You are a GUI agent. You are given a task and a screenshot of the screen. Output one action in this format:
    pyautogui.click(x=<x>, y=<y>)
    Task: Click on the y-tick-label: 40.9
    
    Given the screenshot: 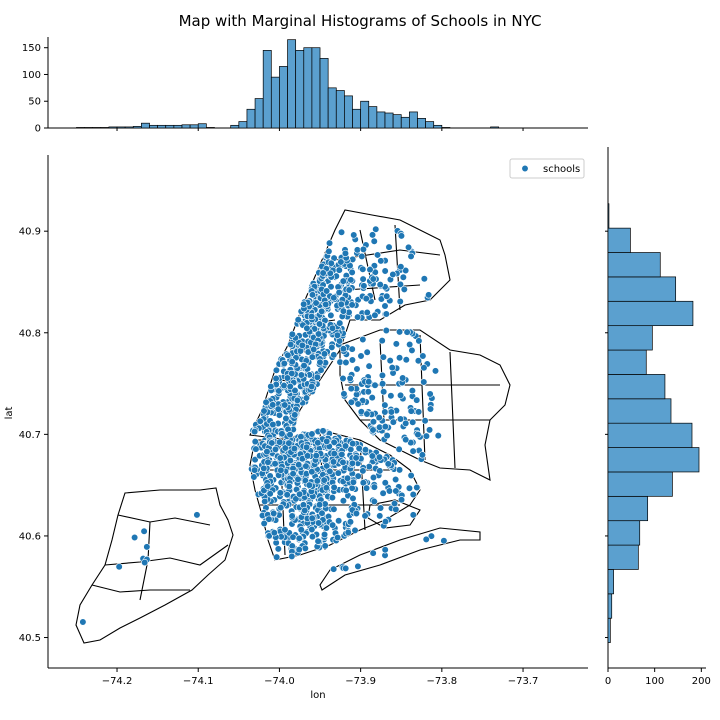 What is the action you would take?
    pyautogui.click(x=30, y=232)
    